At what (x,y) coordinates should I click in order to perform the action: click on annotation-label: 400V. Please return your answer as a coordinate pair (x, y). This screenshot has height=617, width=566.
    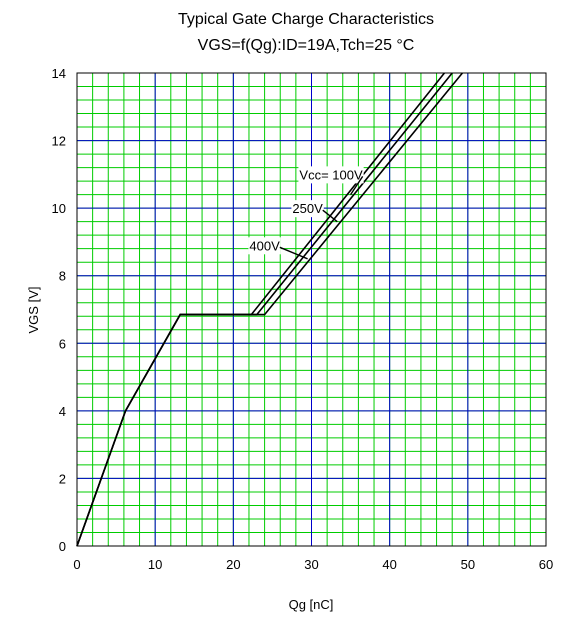
    Looking at the image, I should click on (264, 245).